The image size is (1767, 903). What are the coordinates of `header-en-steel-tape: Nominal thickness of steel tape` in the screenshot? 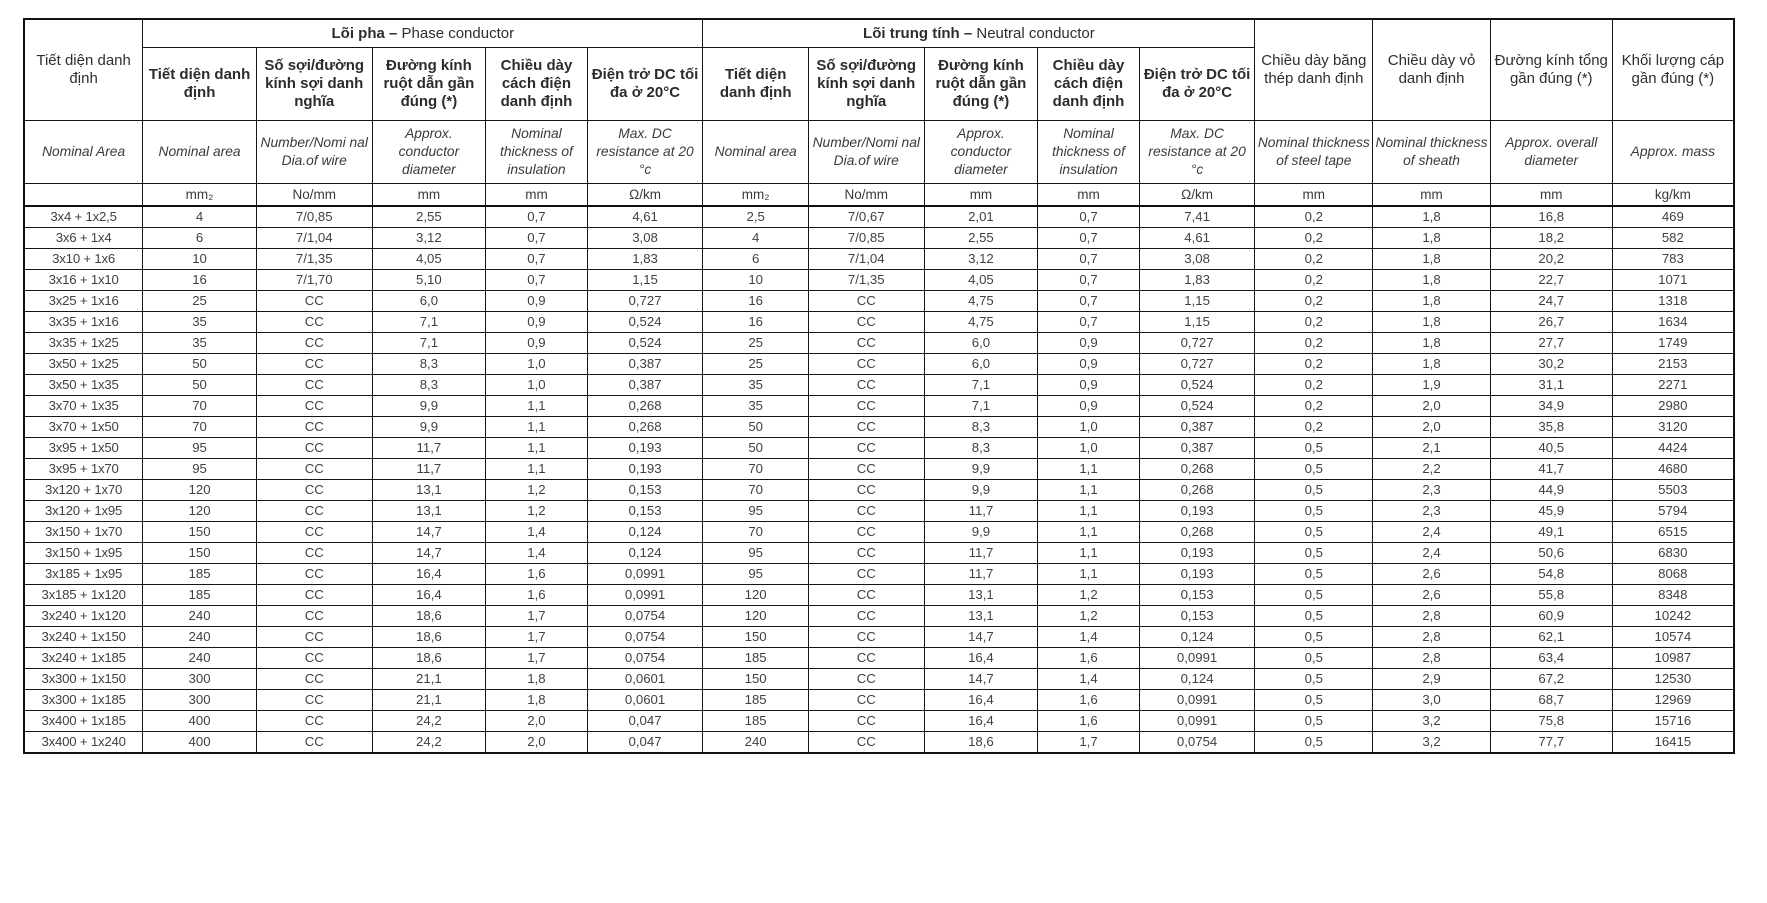 It's located at (1314, 152).